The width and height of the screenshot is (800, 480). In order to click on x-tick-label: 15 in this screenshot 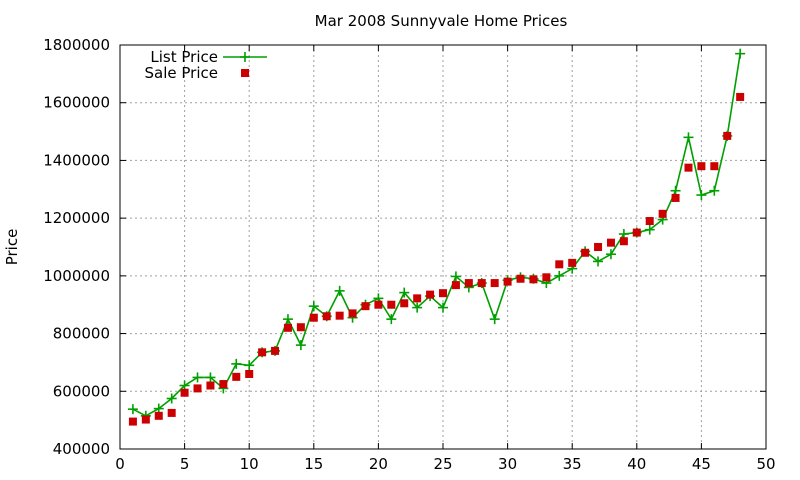, I will do `click(313, 464)`.